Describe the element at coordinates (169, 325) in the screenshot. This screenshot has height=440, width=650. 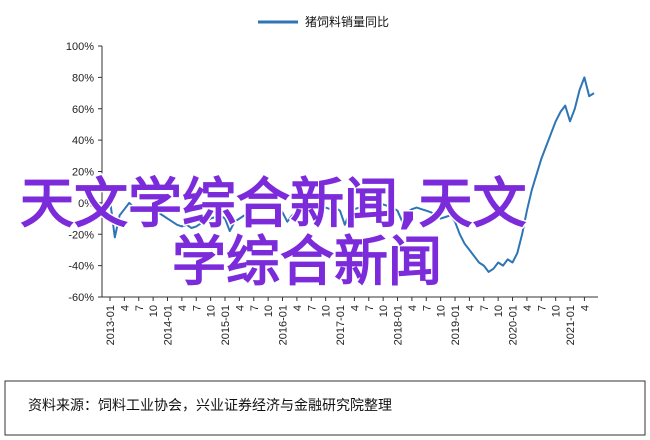
I see `x-tick-label: 2014-01` at that location.